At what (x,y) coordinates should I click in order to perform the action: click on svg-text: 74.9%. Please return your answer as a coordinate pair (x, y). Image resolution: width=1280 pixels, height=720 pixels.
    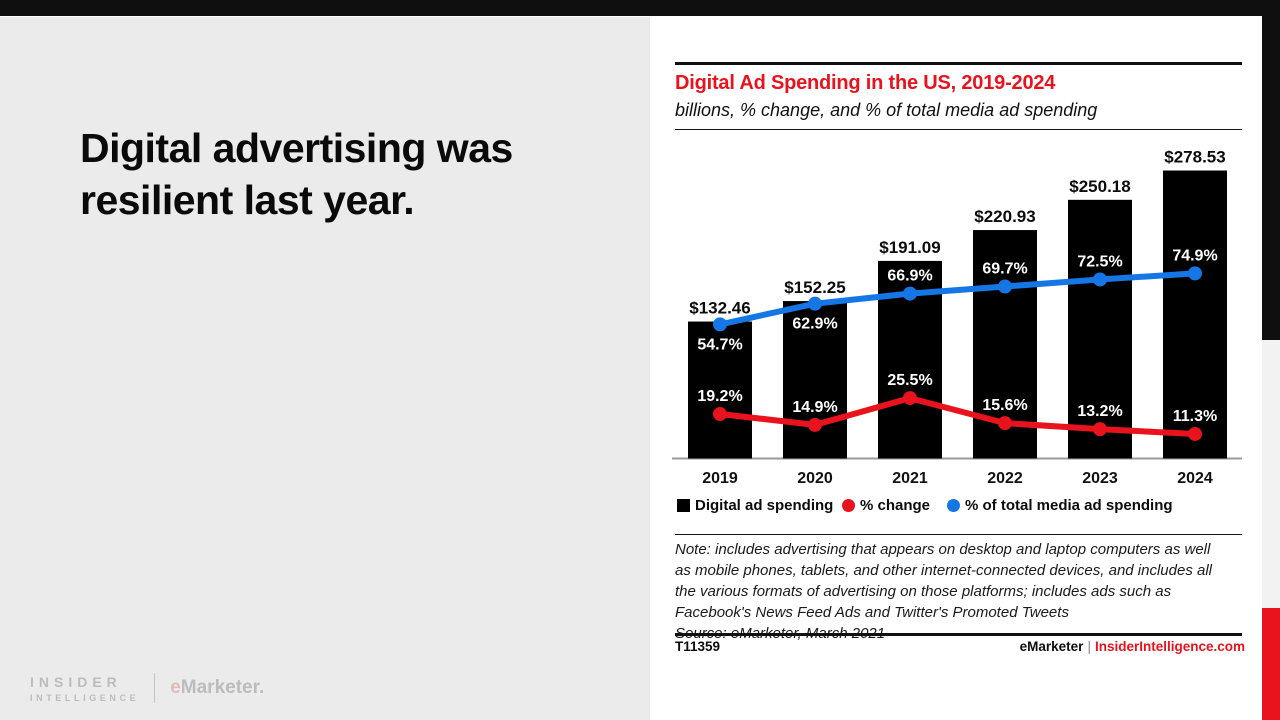
    Looking at the image, I should click on (1194, 255).